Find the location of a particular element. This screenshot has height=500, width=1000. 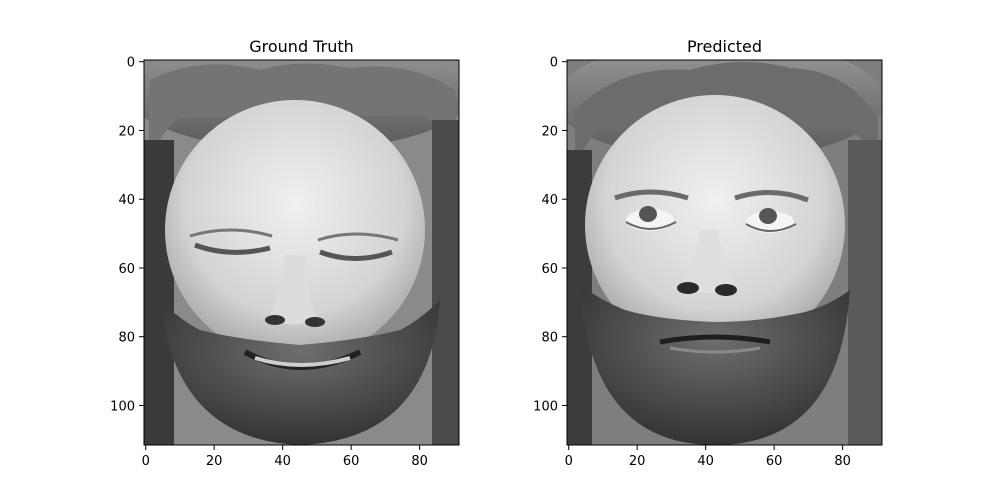

chart-title: Predicted is located at coordinates (724, 46).